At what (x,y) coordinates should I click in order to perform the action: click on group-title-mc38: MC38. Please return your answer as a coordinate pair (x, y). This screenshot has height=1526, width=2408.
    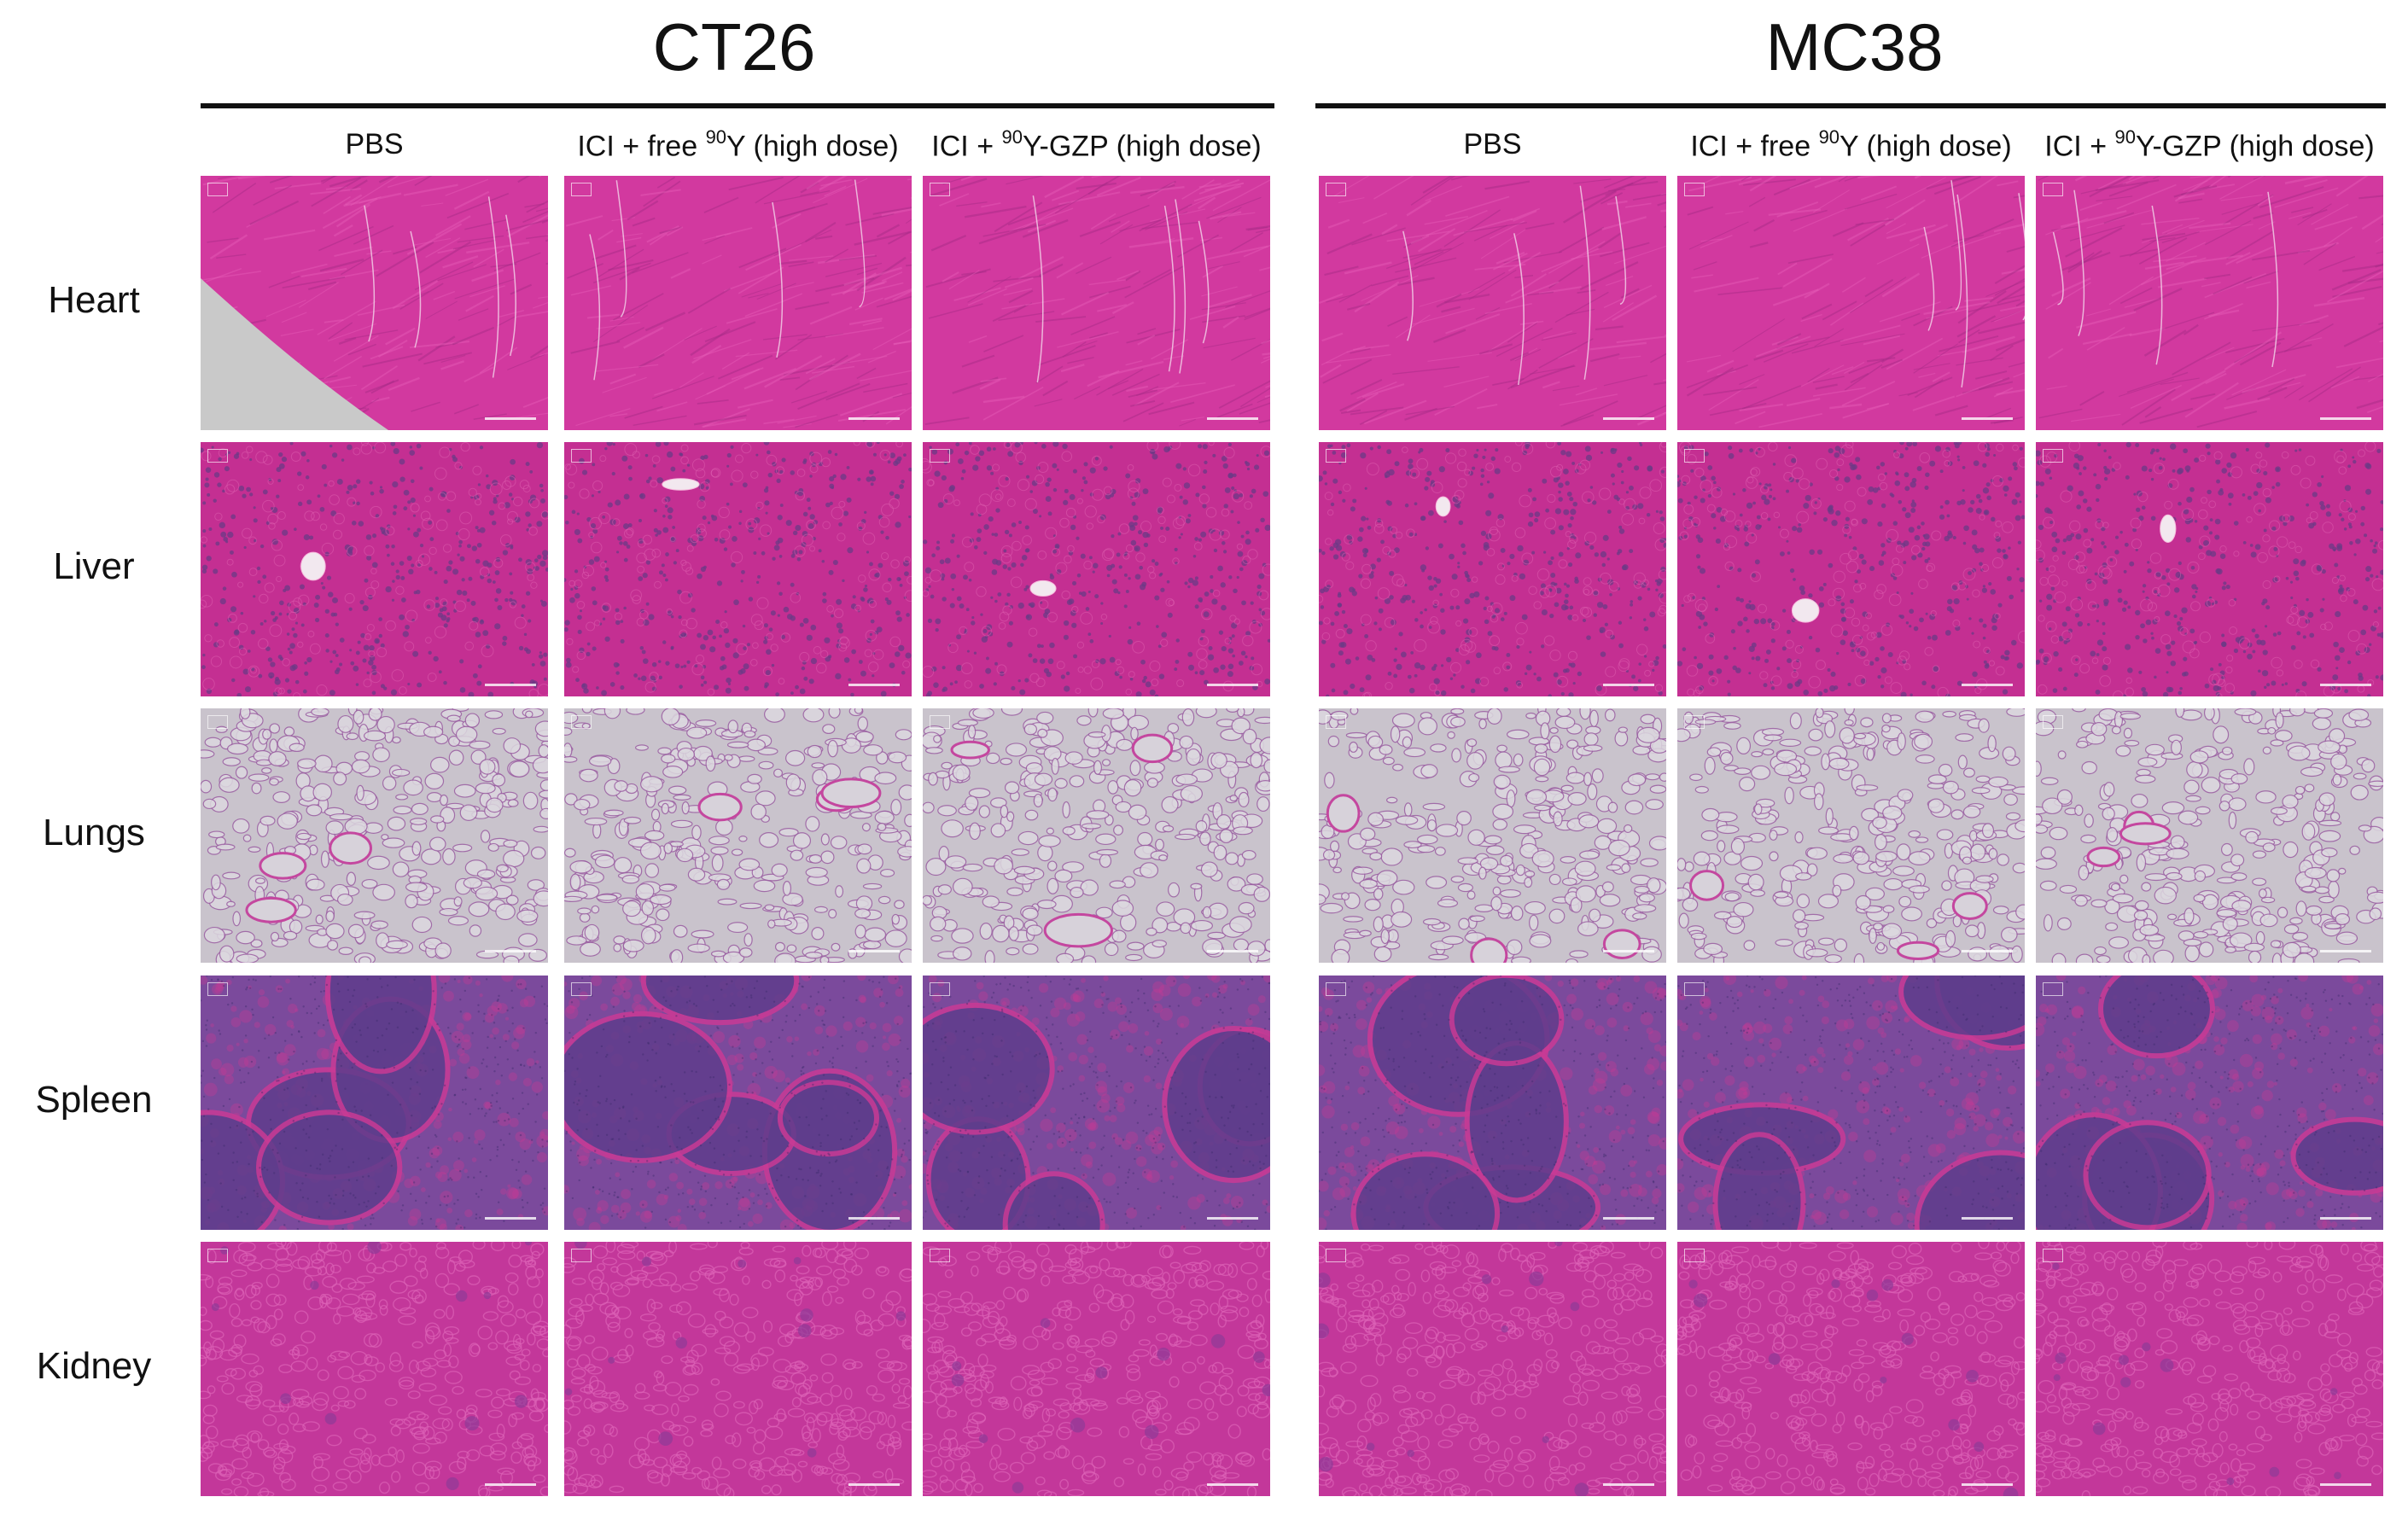
    Looking at the image, I should click on (1854, 47).